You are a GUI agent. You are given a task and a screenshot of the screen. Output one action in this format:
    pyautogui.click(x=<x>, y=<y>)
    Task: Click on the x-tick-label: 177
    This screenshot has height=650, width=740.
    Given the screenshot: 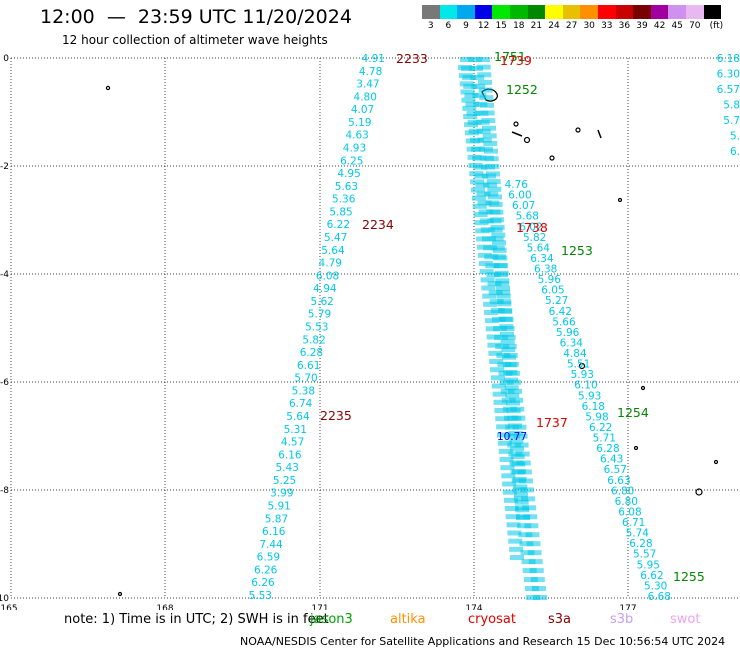 What is the action you would take?
    pyautogui.click(x=627, y=607)
    